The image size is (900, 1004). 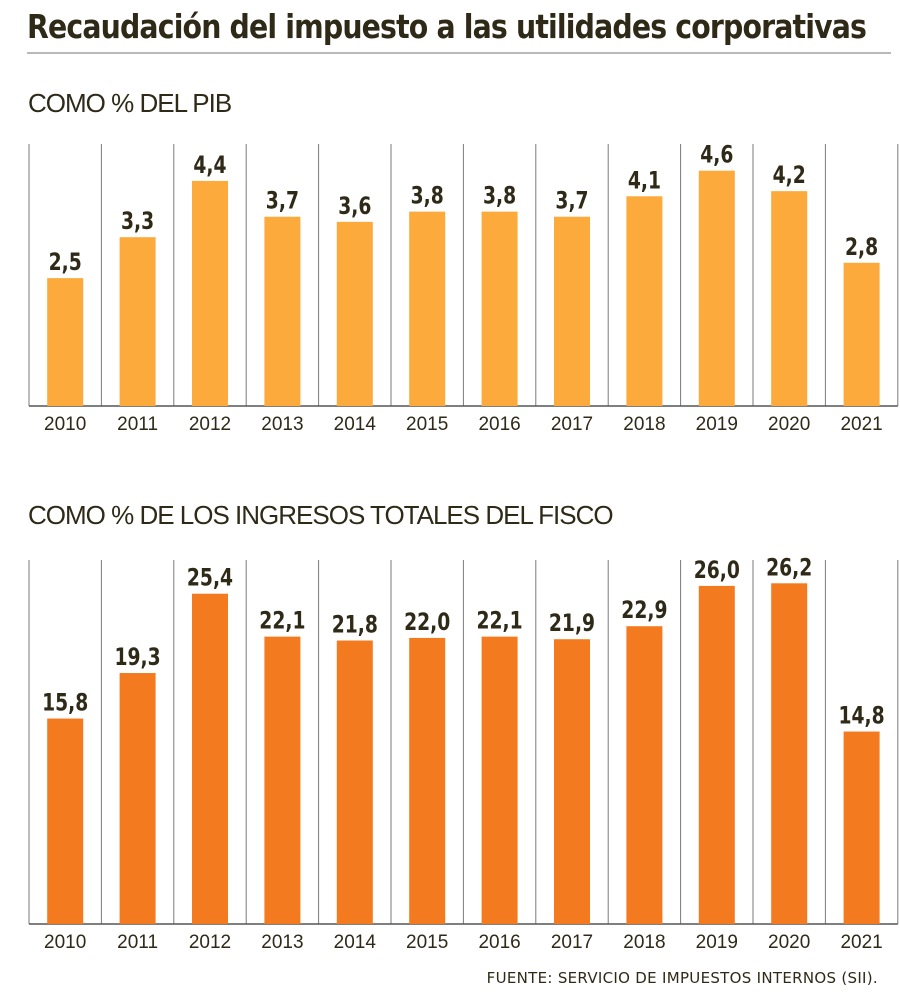 What do you see at coordinates (789, 424) in the screenshot?
I see `pib-year-tick: 2020` at bounding box center [789, 424].